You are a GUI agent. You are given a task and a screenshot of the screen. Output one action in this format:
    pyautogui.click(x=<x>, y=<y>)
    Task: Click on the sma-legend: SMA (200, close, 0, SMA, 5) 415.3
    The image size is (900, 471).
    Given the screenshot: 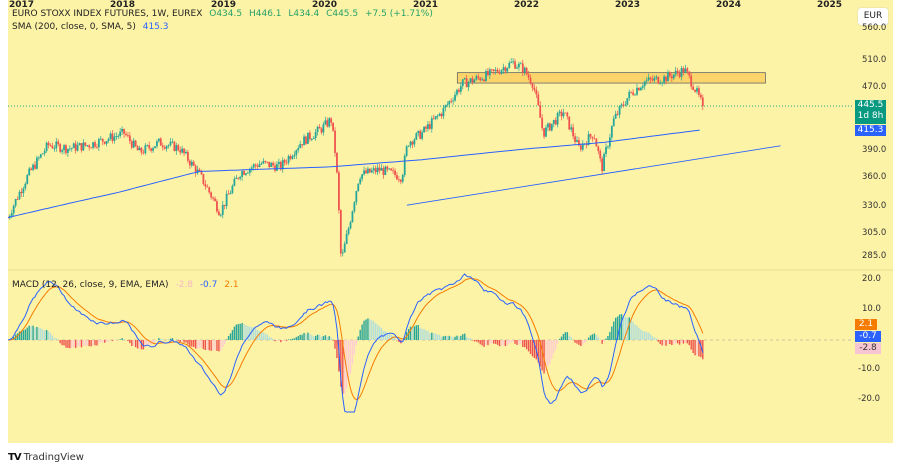 What is the action you would take?
    pyautogui.click(x=92, y=27)
    